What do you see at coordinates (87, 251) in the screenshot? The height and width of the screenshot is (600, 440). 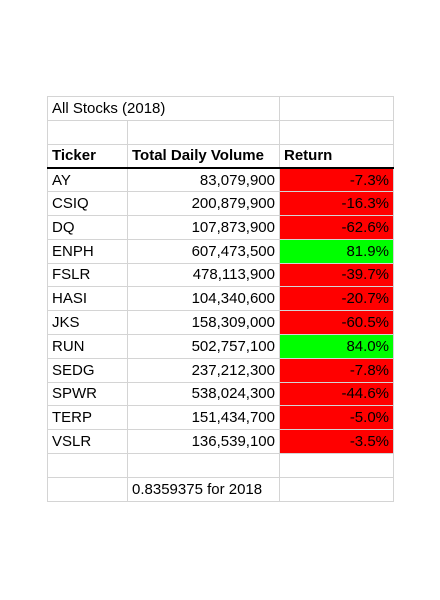 I see `ticker-cell: ENPH` at bounding box center [87, 251].